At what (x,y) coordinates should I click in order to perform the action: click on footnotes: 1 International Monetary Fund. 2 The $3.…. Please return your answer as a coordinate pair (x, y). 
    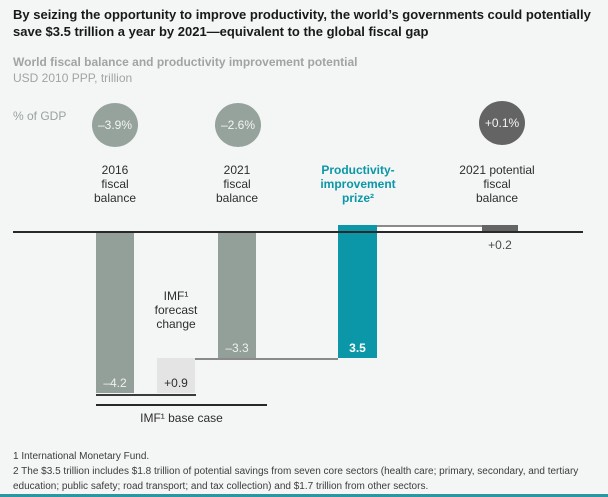
    Looking at the image, I should click on (307, 471).